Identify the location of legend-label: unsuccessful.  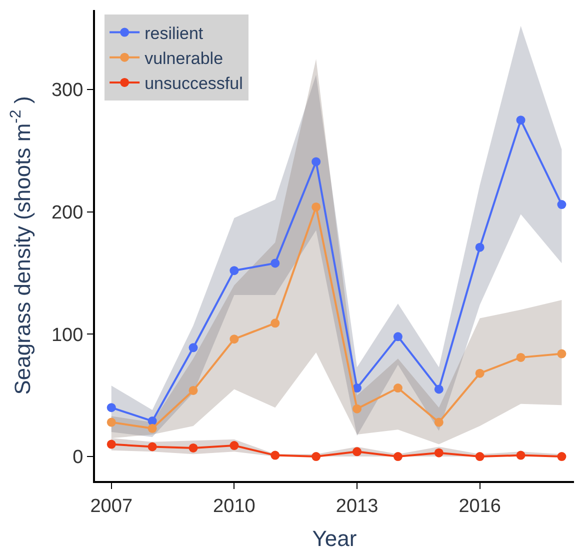
(193, 84).